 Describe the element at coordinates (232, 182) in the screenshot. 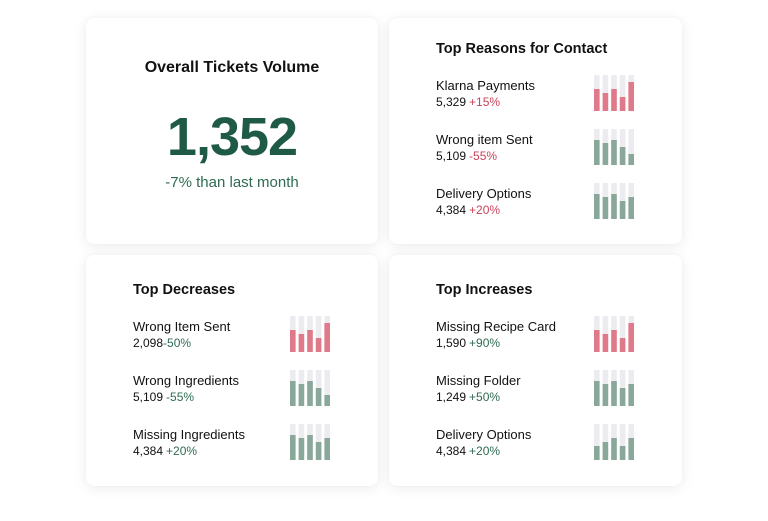

I see `volume-change: -7% than last month` at that location.